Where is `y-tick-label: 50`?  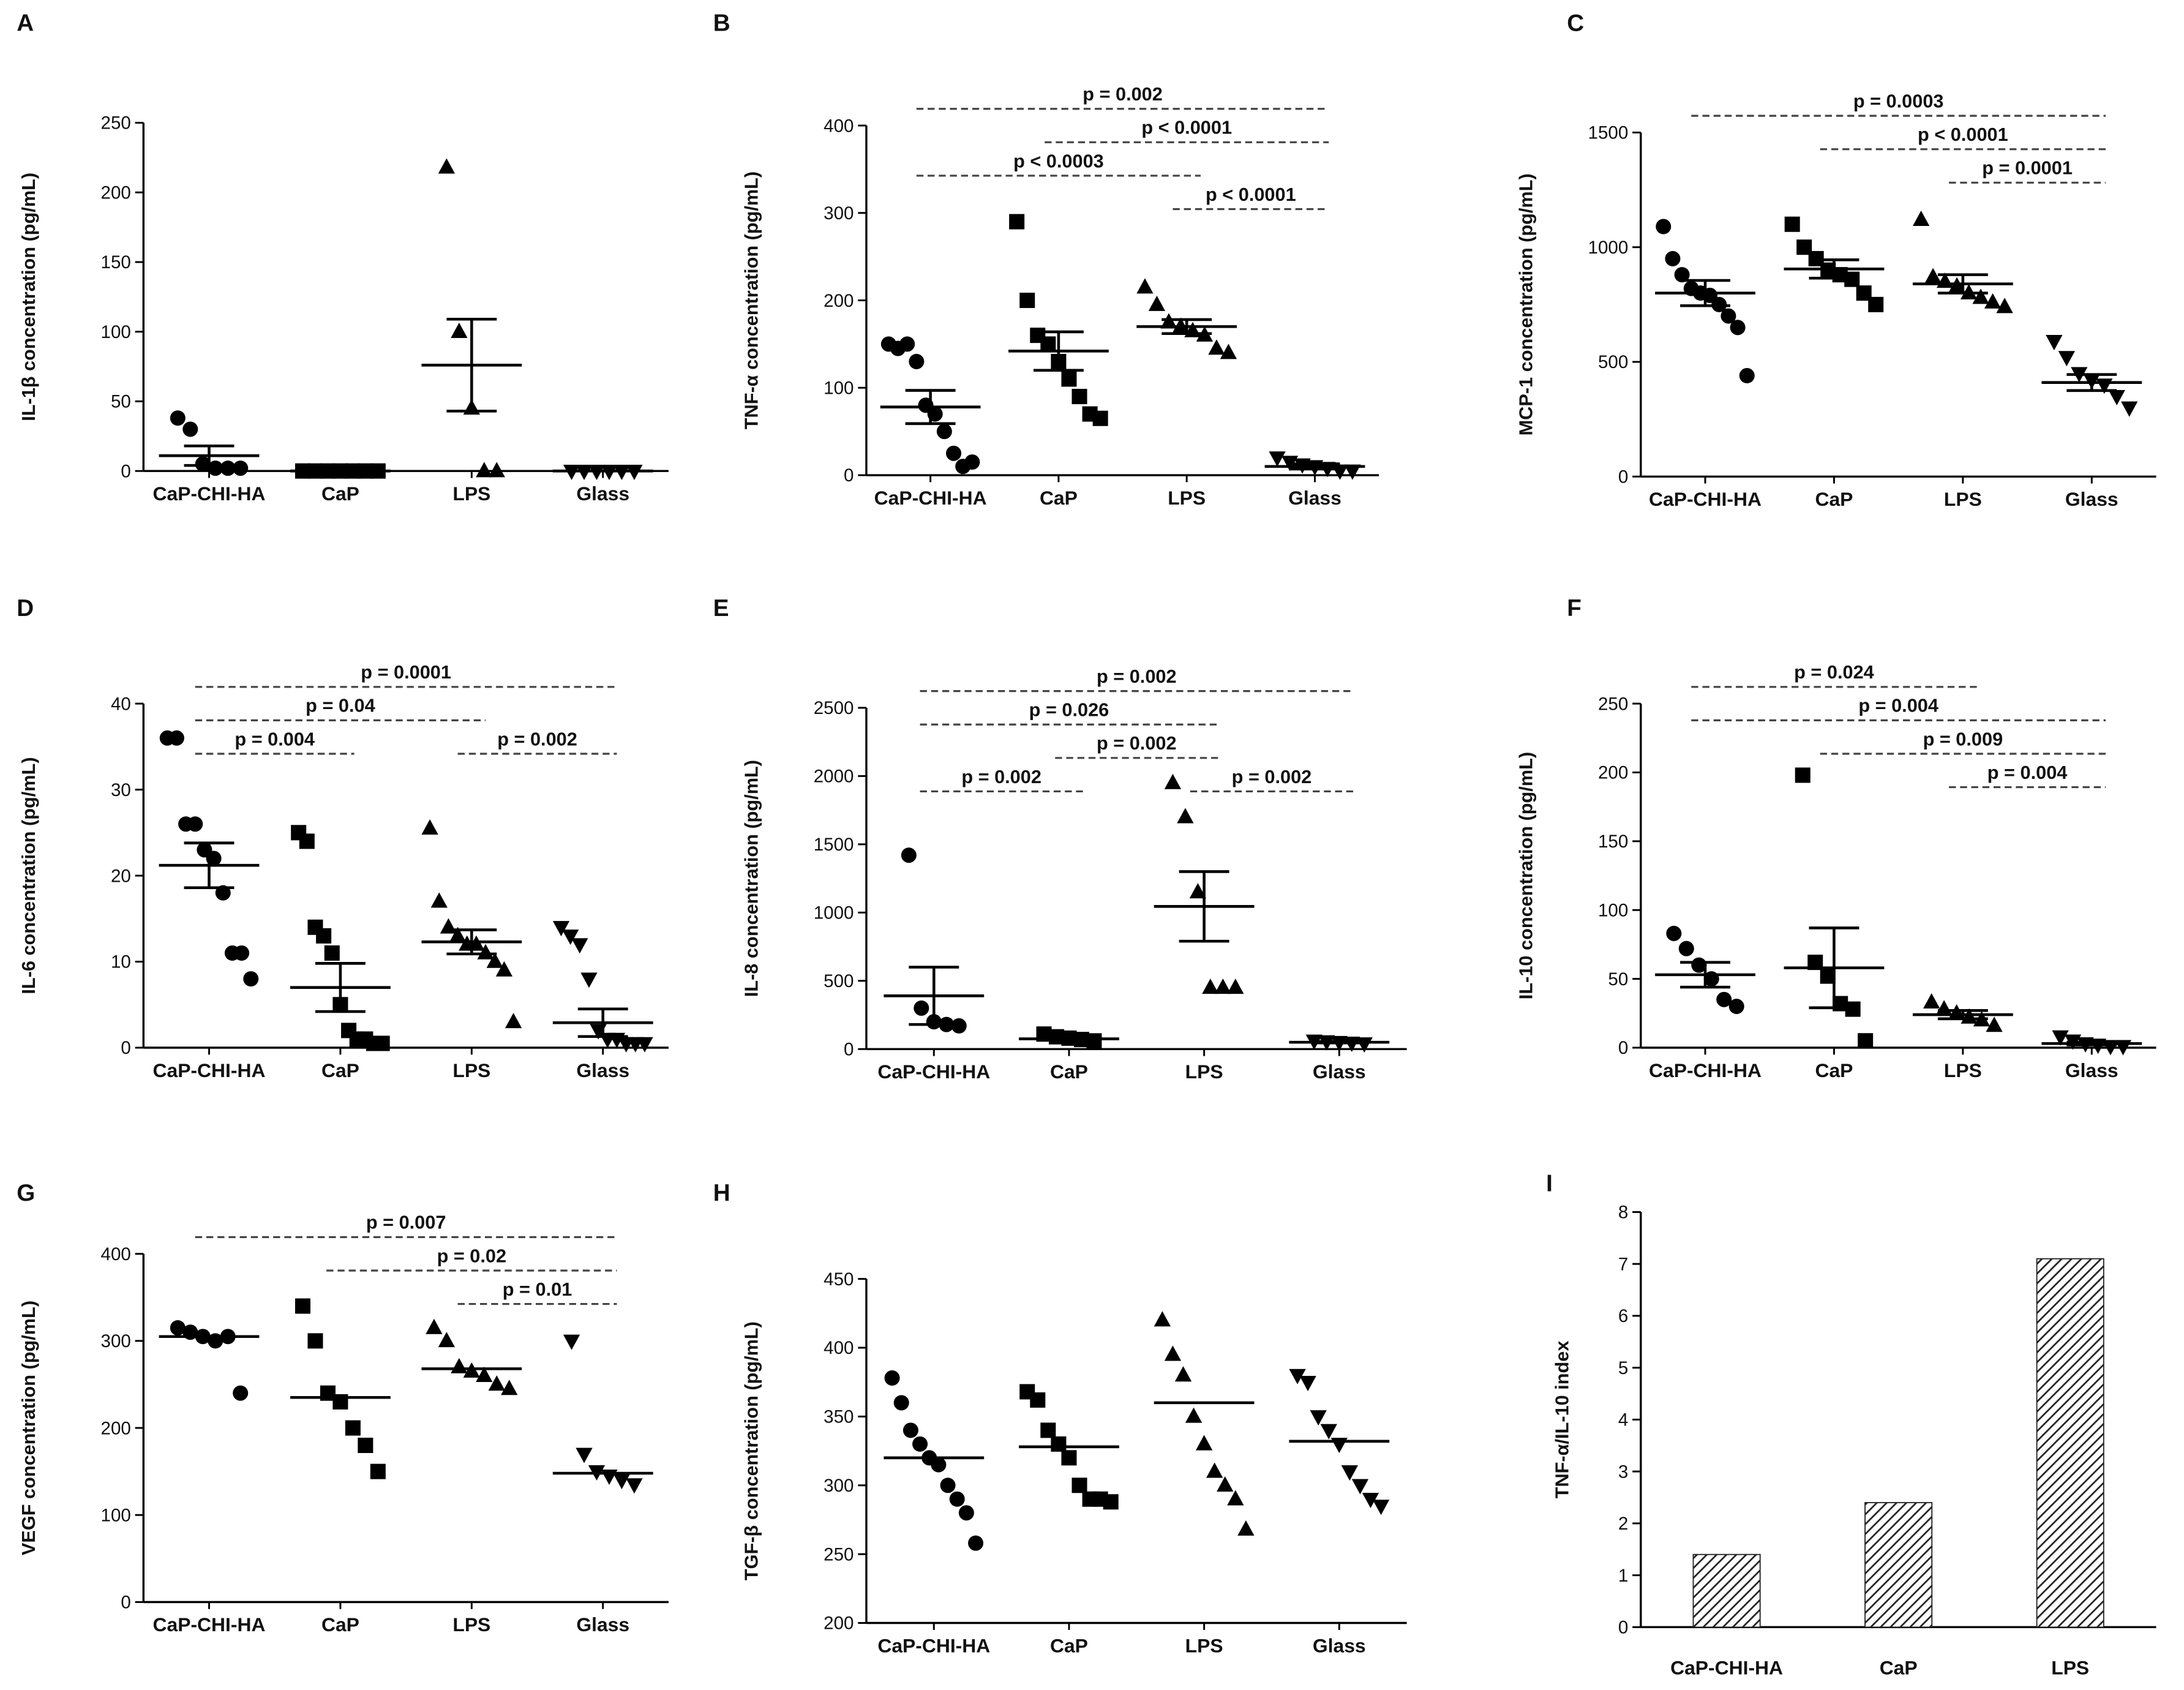
y-tick-label: 50 is located at coordinates (121, 402).